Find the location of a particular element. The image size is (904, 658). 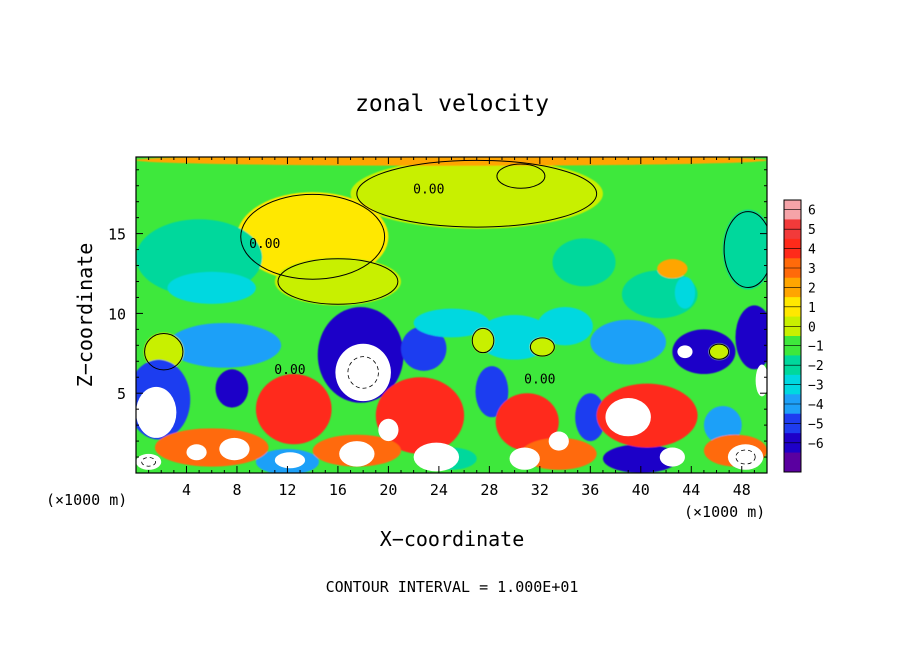

y-tick-label-2: 15 is located at coordinates (117, 235).